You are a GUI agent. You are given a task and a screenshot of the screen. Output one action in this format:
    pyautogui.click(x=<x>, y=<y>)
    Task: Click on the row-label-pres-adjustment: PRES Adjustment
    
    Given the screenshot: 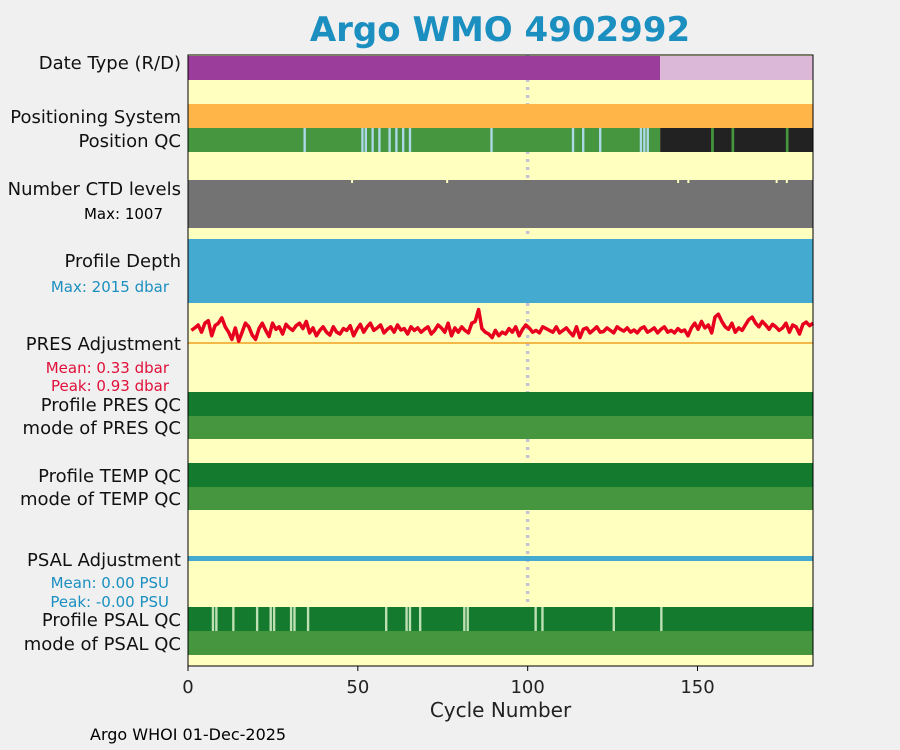 What is the action you would take?
    pyautogui.click(x=103, y=344)
    